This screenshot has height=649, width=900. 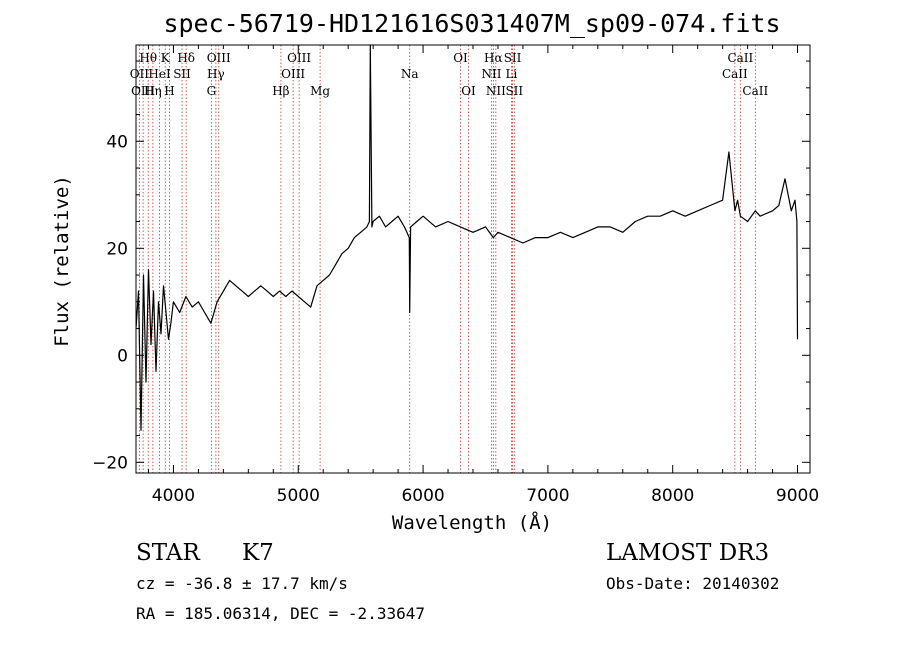 I want to click on spectral-line-label: Hα, so click(x=493, y=58).